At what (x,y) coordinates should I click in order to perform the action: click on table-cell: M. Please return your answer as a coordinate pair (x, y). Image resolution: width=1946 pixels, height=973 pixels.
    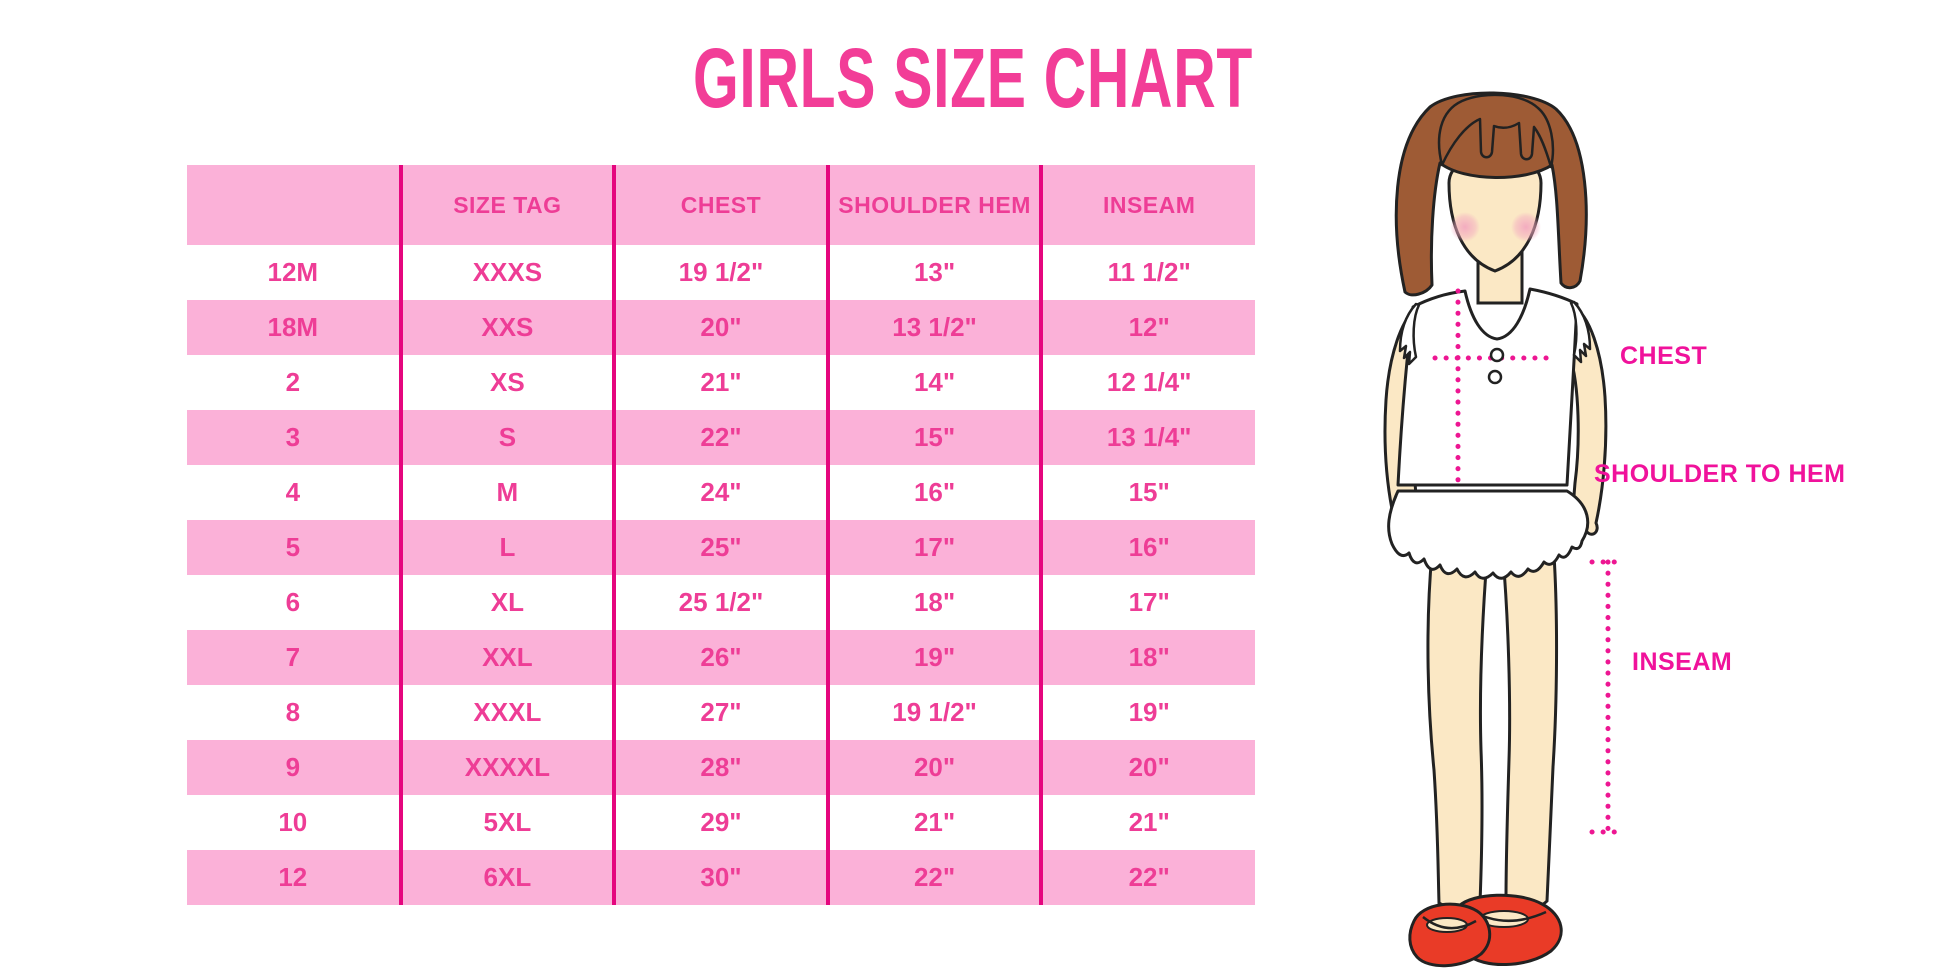
    Looking at the image, I should click on (506, 492).